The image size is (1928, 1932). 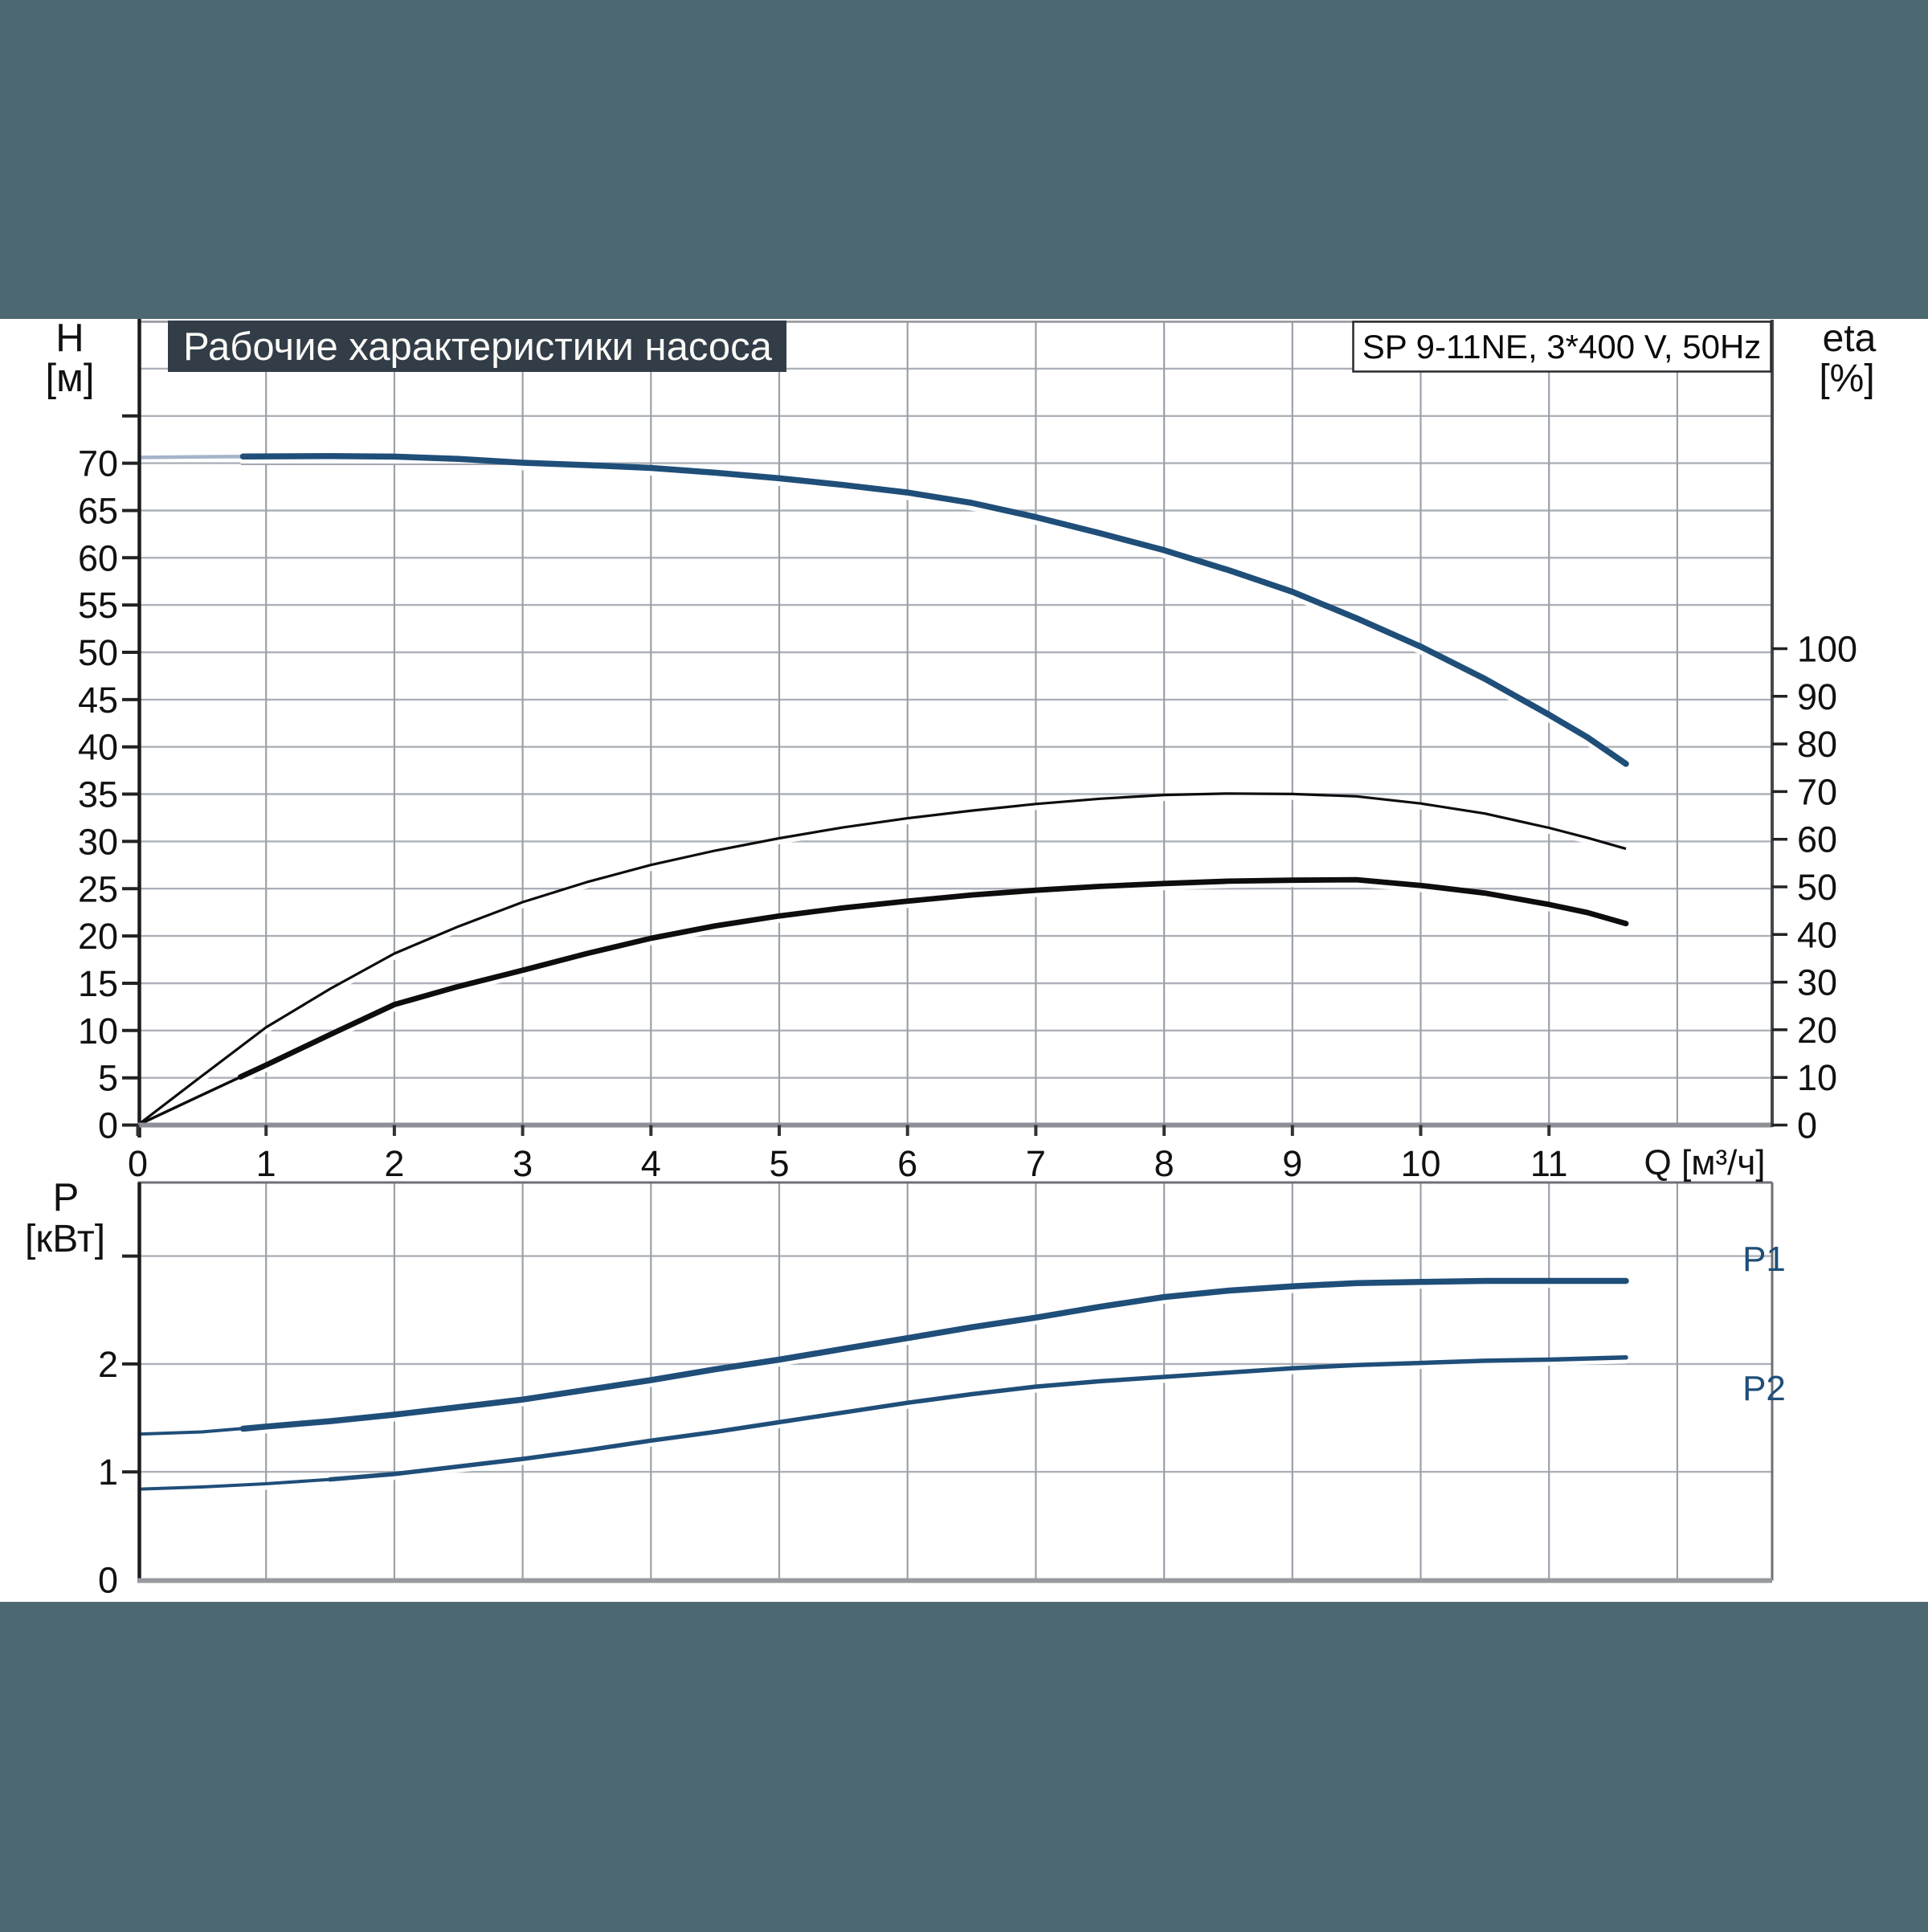 I want to click on svg-text: 15, so click(x=98, y=983).